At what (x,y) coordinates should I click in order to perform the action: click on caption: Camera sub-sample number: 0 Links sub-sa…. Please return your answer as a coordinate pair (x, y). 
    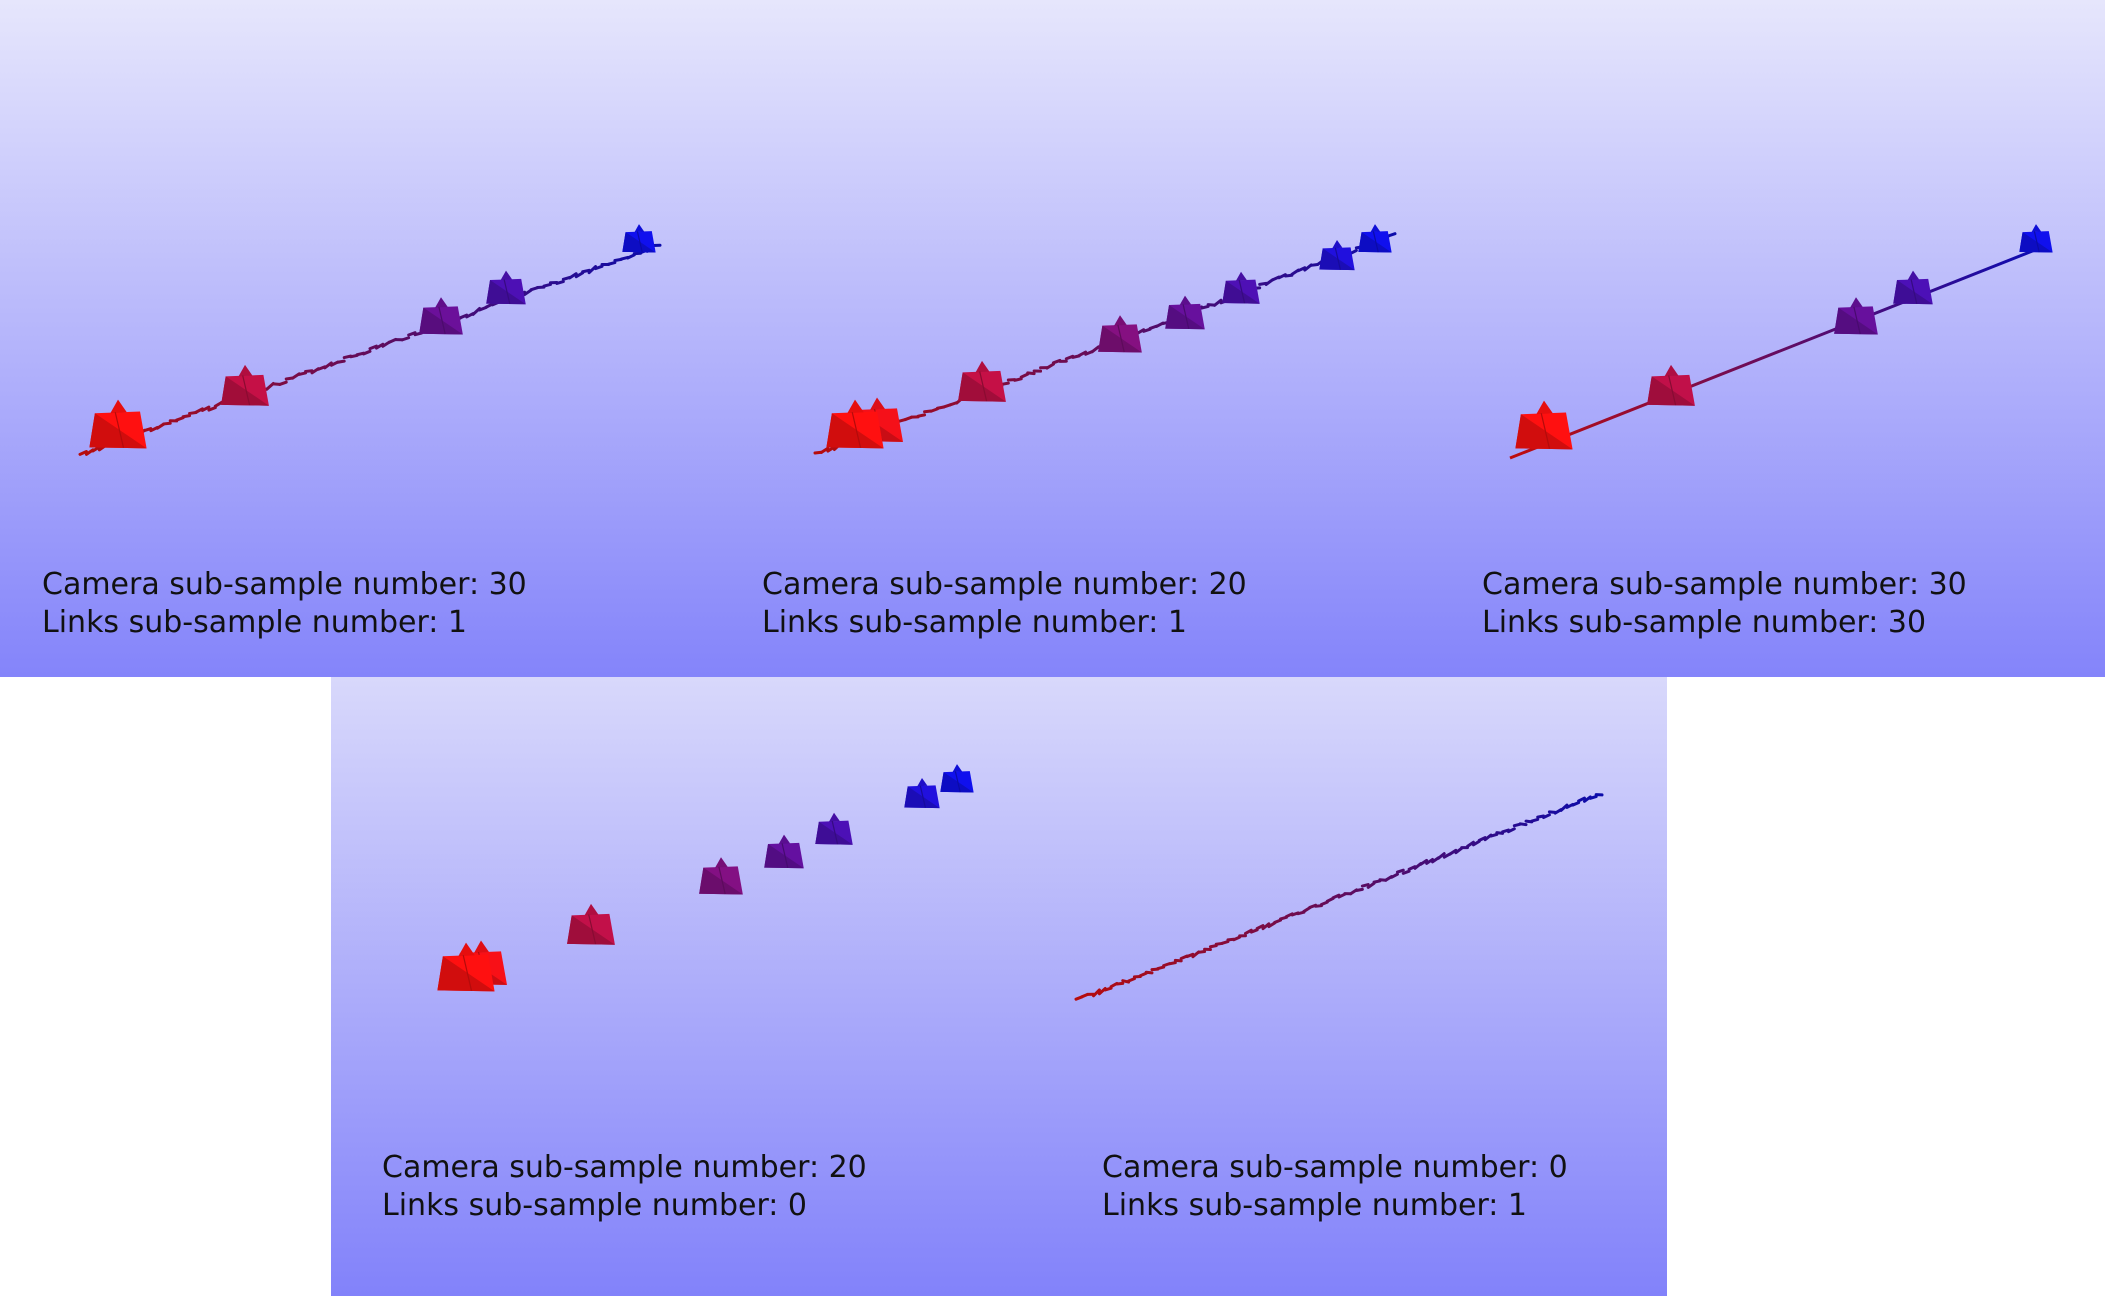
    Looking at the image, I should click on (1335, 1187).